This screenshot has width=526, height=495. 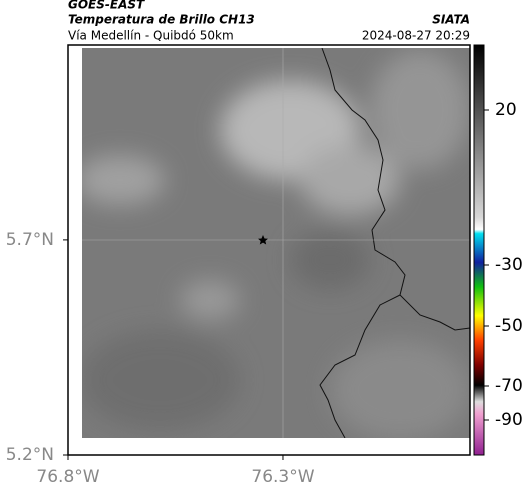 What do you see at coordinates (451, 20) in the screenshot?
I see `source: SIATA` at bounding box center [451, 20].